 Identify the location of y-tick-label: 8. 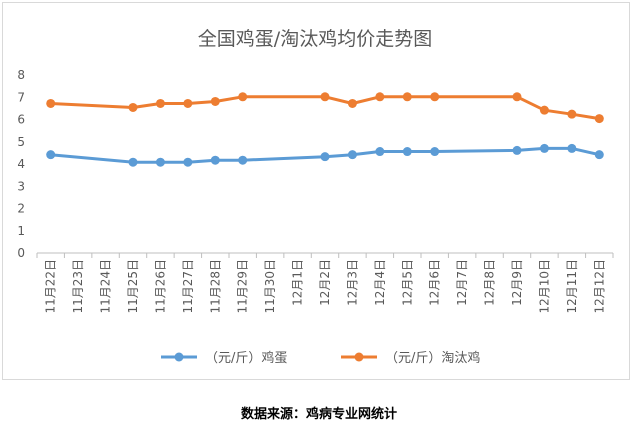
(21, 75).